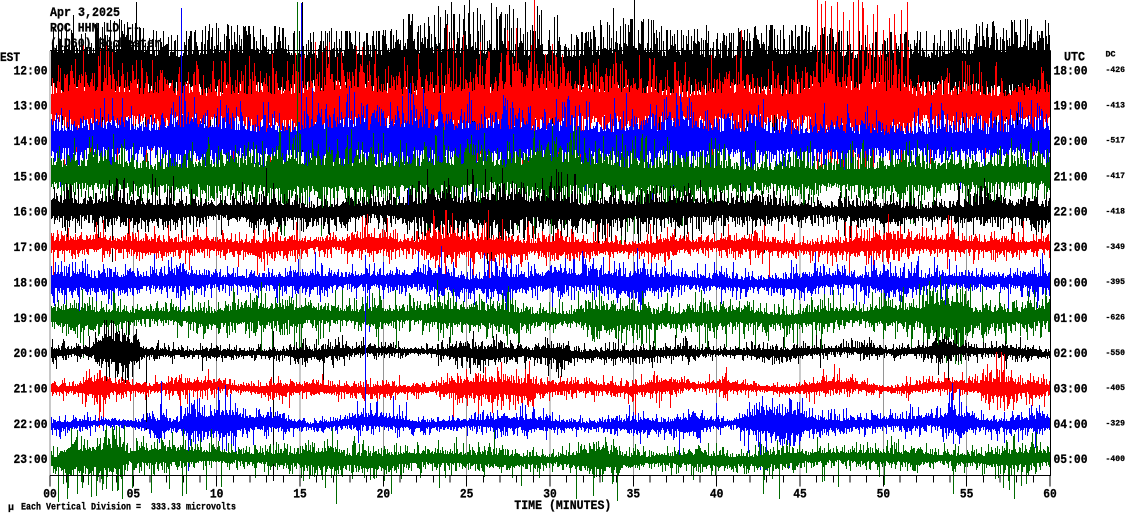 The image size is (1130, 519). Describe the element at coordinates (717, 493) in the screenshot. I see `svg-text: 40` at that location.